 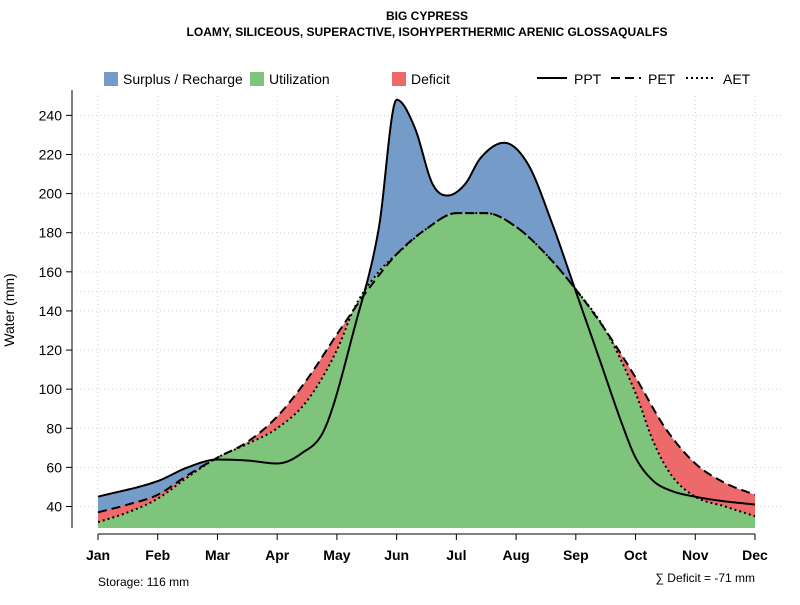 I want to click on ppt-legend-label: PPT, so click(x=588, y=79).